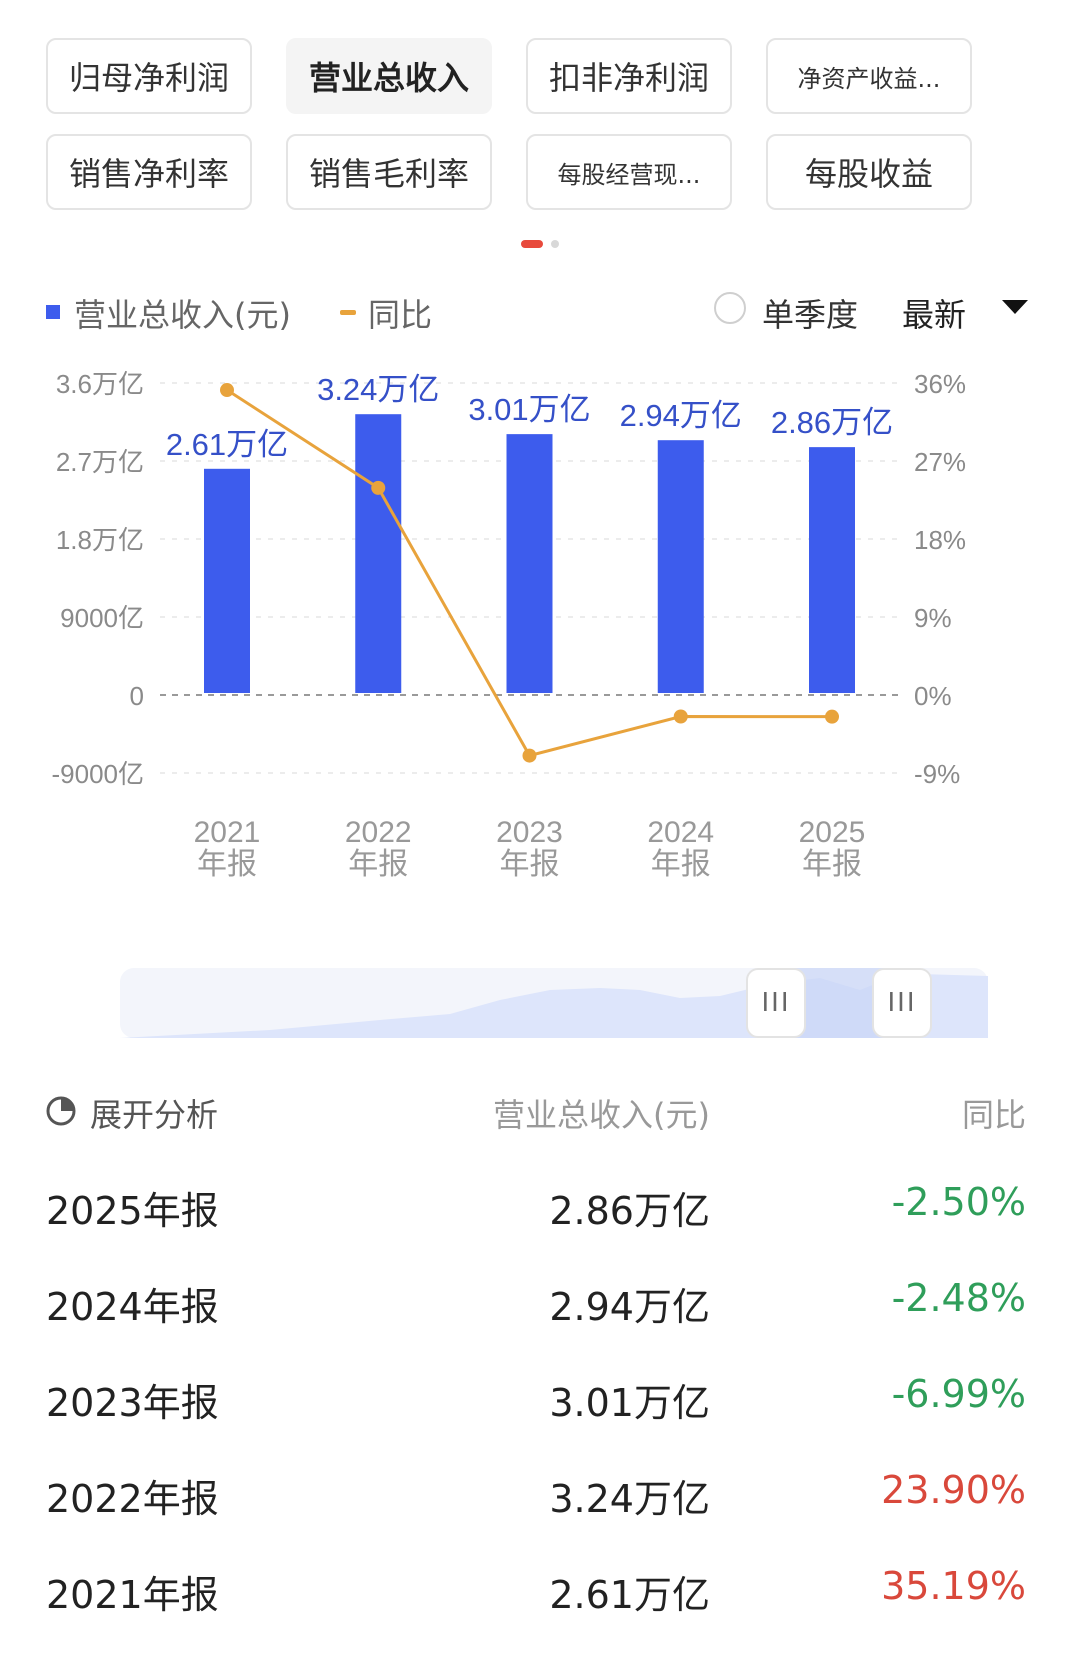  I want to click on page-indicator, so click(540, 244).